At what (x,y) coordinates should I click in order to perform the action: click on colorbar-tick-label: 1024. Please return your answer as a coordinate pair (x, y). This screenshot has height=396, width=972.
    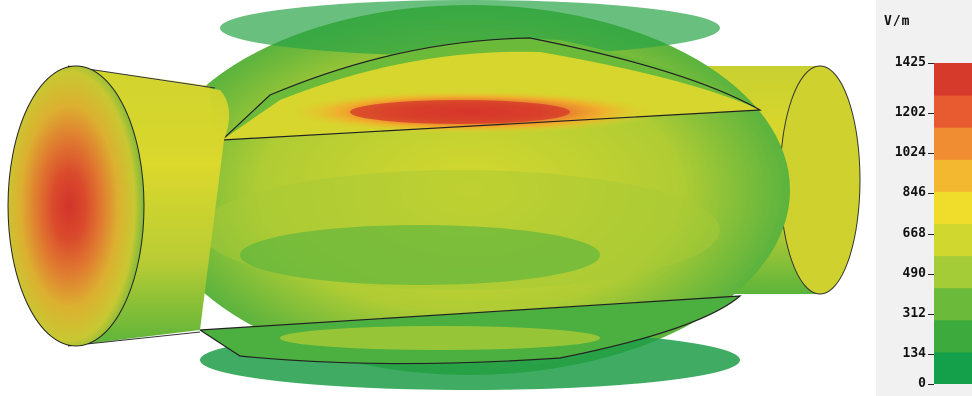
    Looking at the image, I should click on (910, 153).